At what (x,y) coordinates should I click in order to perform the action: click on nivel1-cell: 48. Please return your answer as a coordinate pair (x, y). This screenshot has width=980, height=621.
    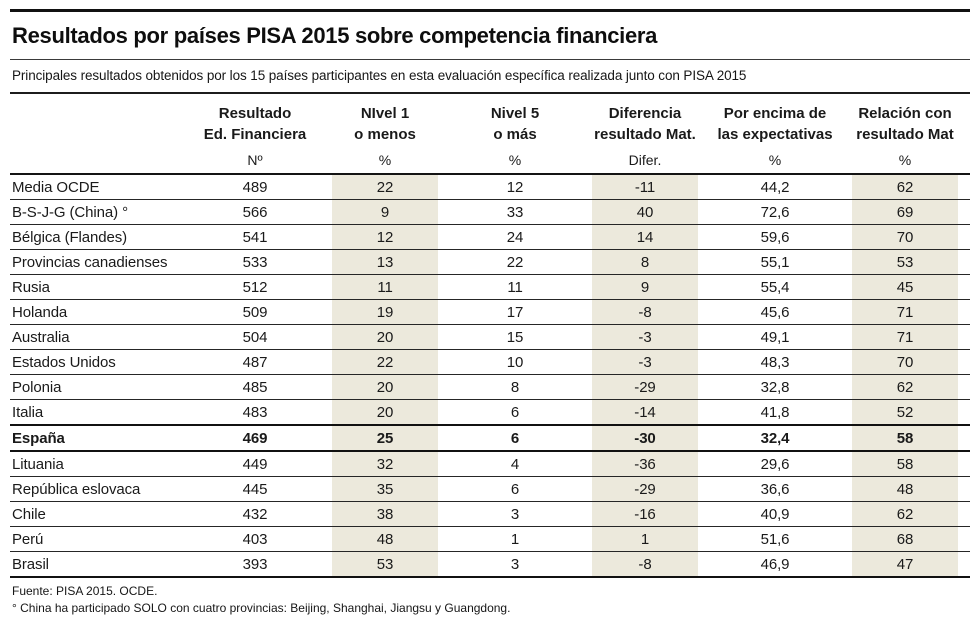
    Looking at the image, I should click on (385, 539).